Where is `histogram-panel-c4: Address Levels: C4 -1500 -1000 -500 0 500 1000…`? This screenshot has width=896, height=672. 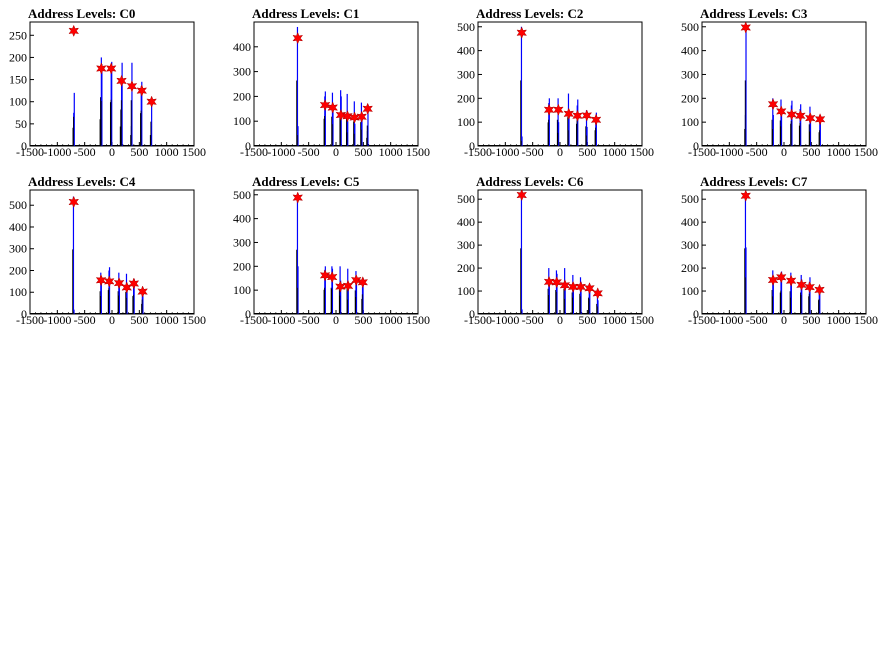
histogram-panel-c4: Address Levels: C4 -1500 -1000 -500 0 500 1000… is located at coordinates (112, 252).